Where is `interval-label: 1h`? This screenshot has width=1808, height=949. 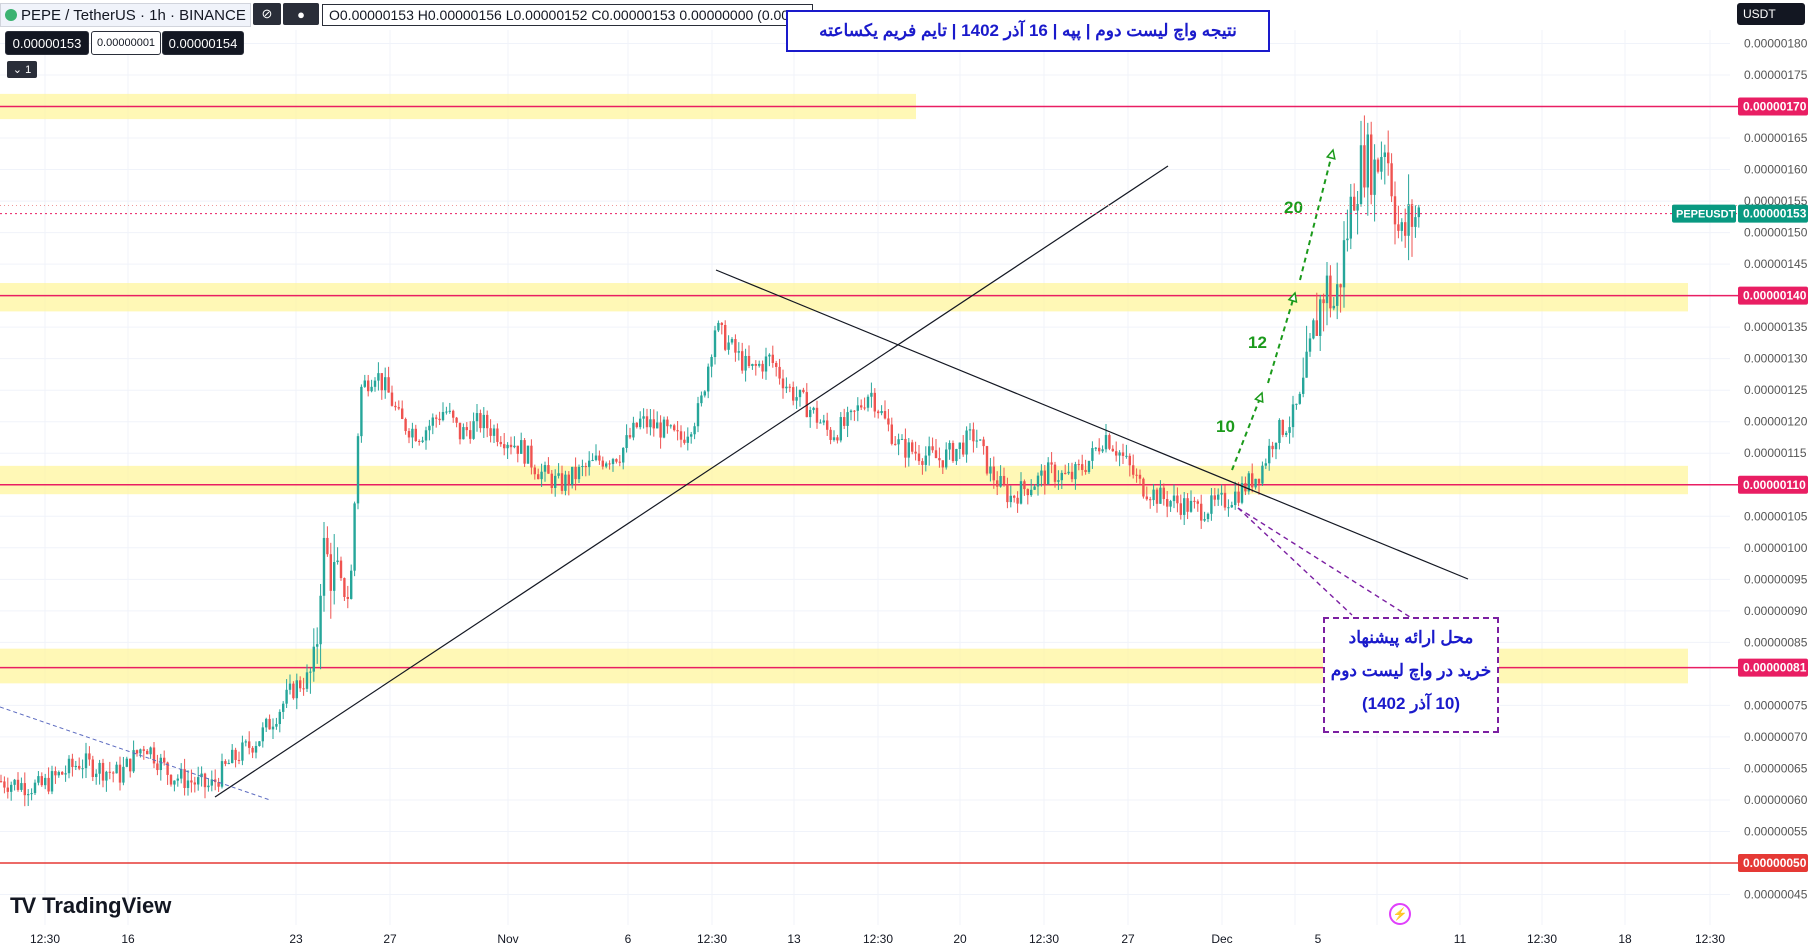 interval-label: 1h is located at coordinates (157, 15).